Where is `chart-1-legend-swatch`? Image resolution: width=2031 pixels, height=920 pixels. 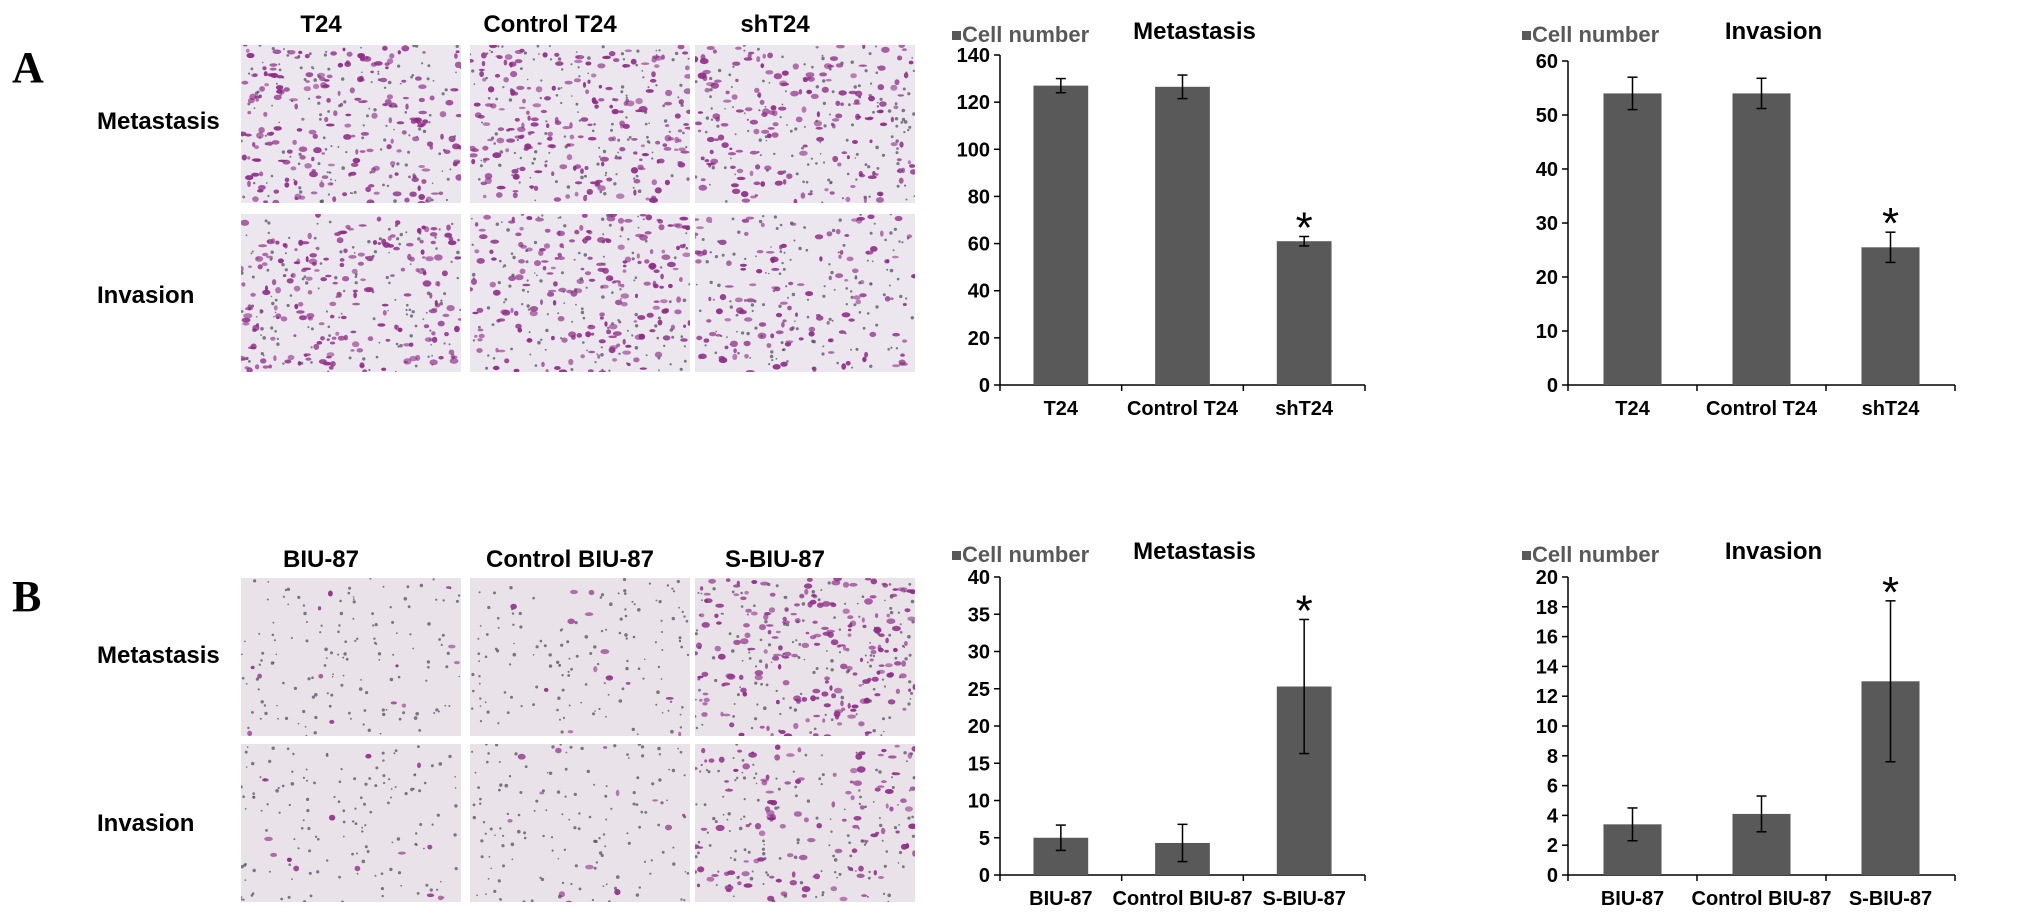
chart-1-legend-swatch is located at coordinates (1526, 35).